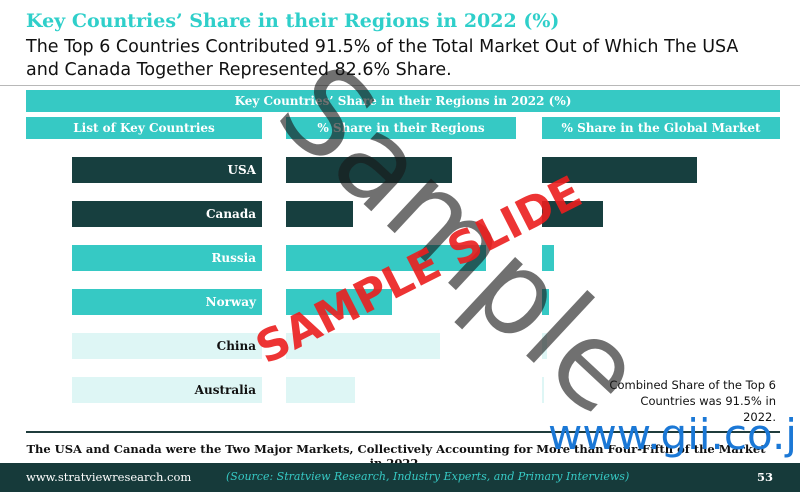 The height and width of the screenshot is (492, 800). I want to click on page-number: 53, so click(765, 477).